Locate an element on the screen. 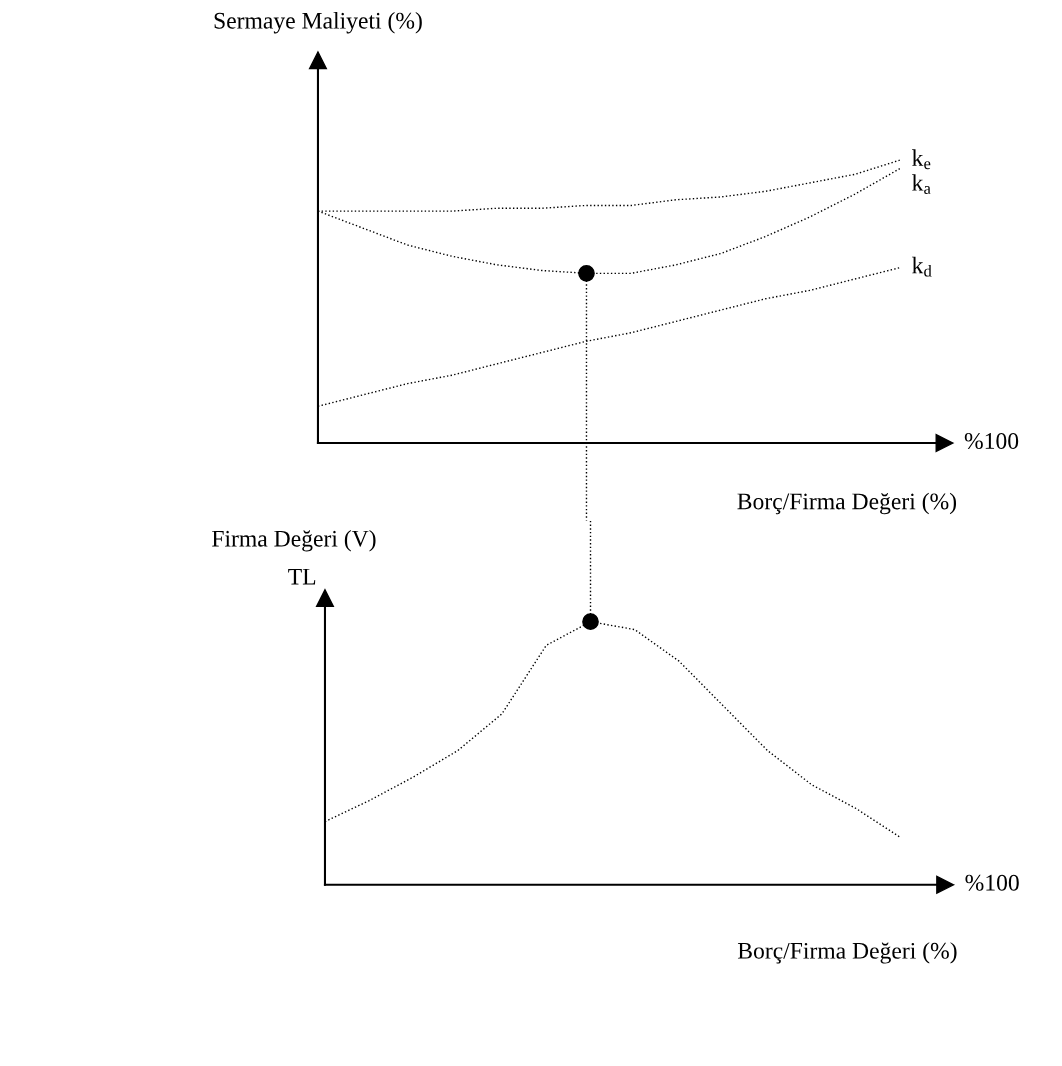  chart-title: Firma Değeri (V) is located at coordinates (294, 541).